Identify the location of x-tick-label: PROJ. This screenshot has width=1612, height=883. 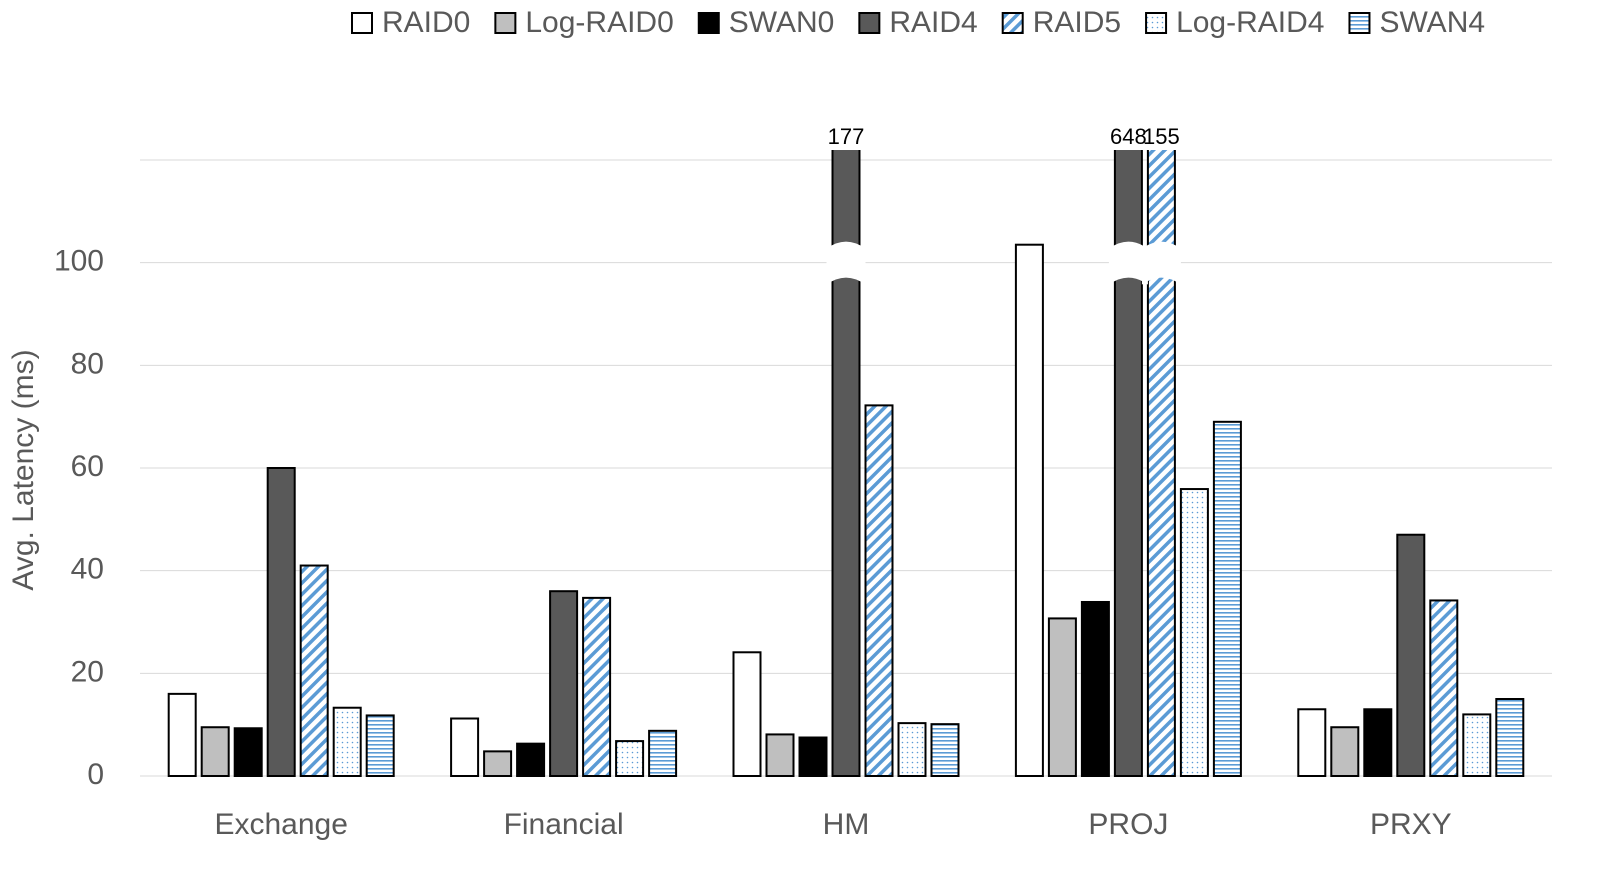
(1128, 824).